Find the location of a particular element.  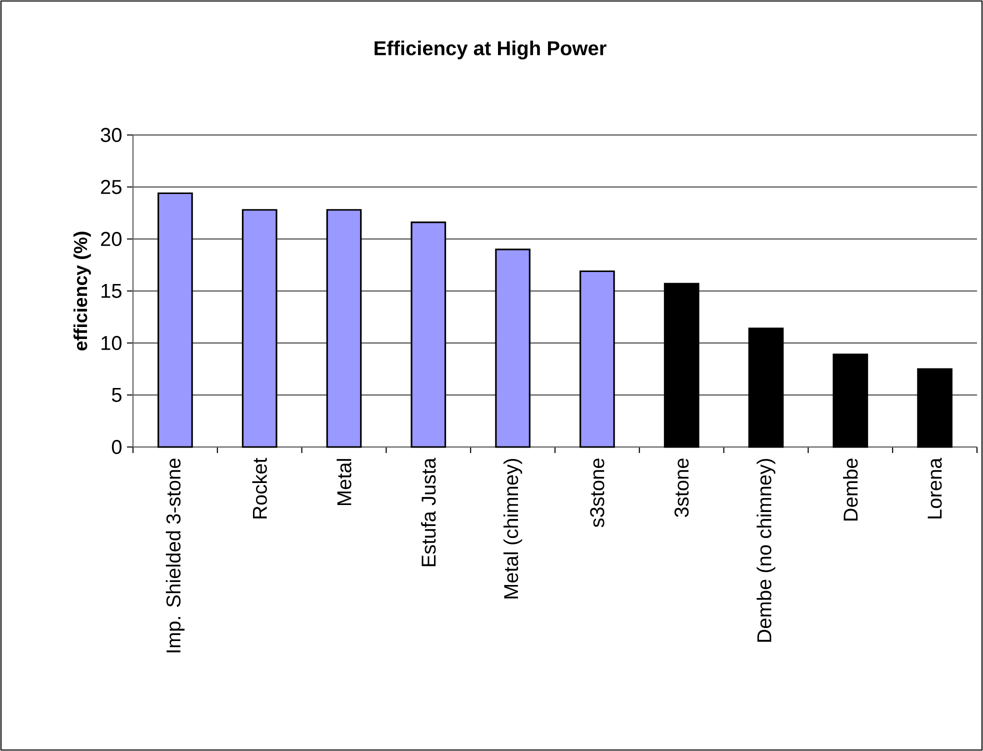

y-tick-label: 30 is located at coordinates (111, 135).